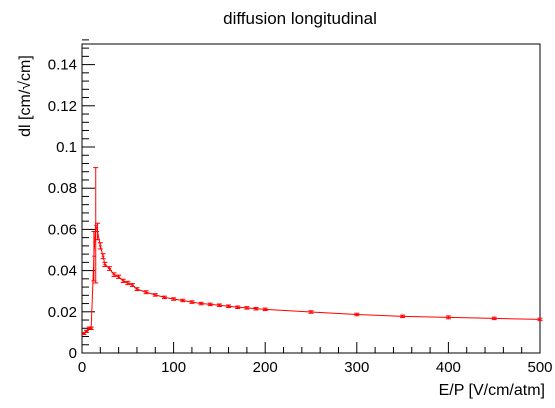 This screenshot has height=408, width=555. What do you see at coordinates (492, 390) in the screenshot?
I see `x-axis-label: E/P [V/cm/atm]` at bounding box center [492, 390].